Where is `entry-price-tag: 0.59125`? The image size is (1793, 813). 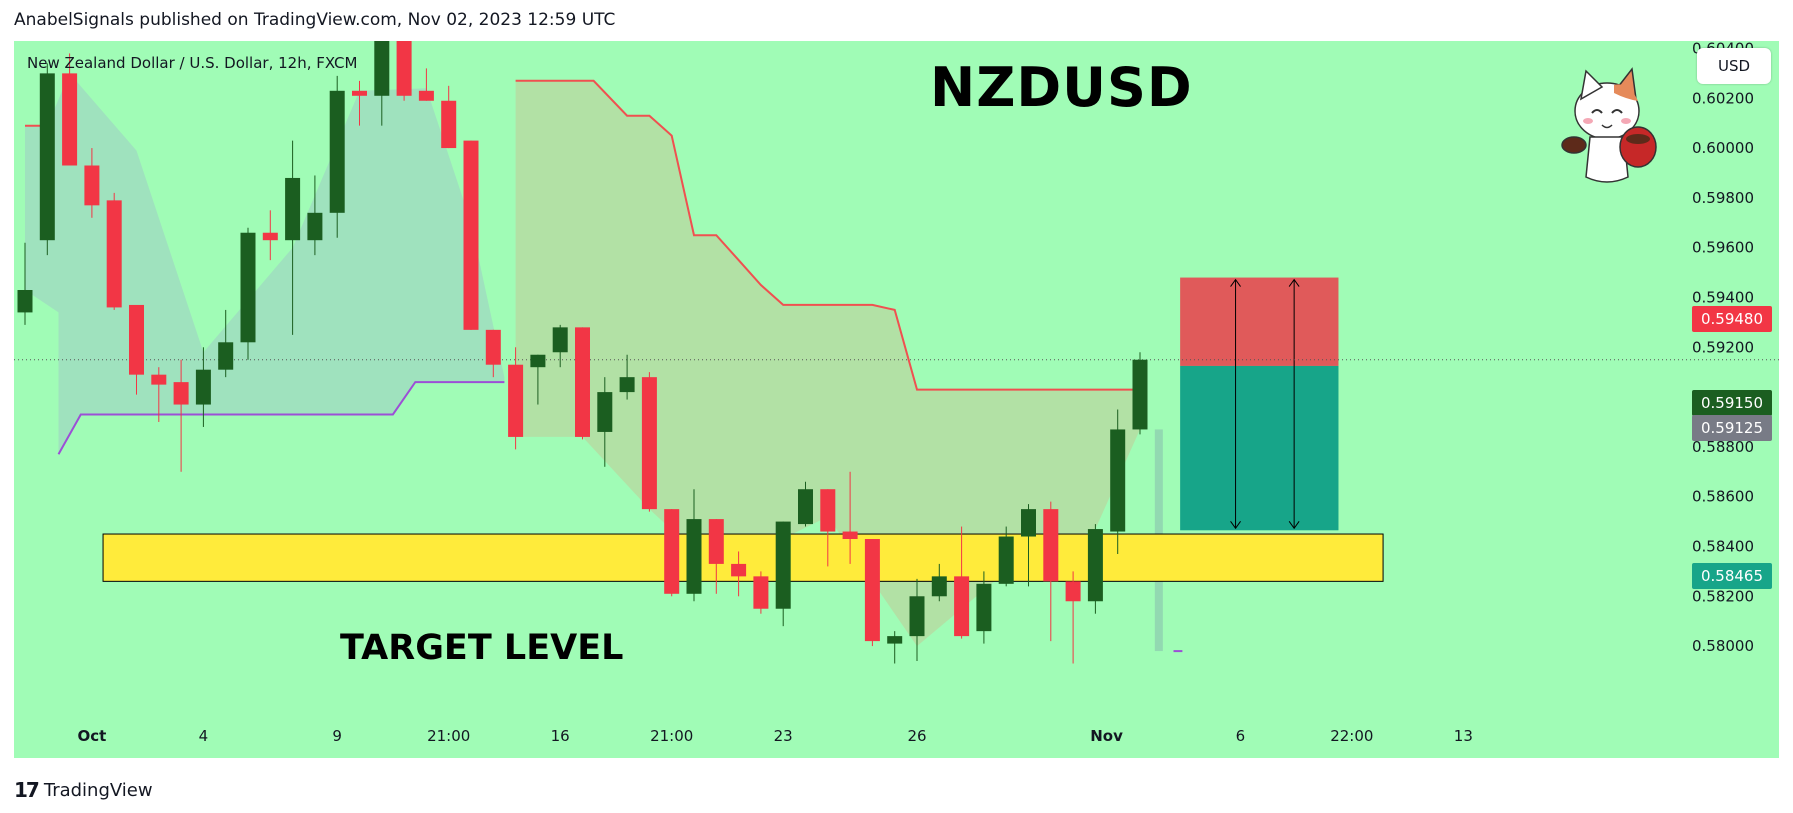 entry-price-tag: 0.59125 is located at coordinates (1732, 428).